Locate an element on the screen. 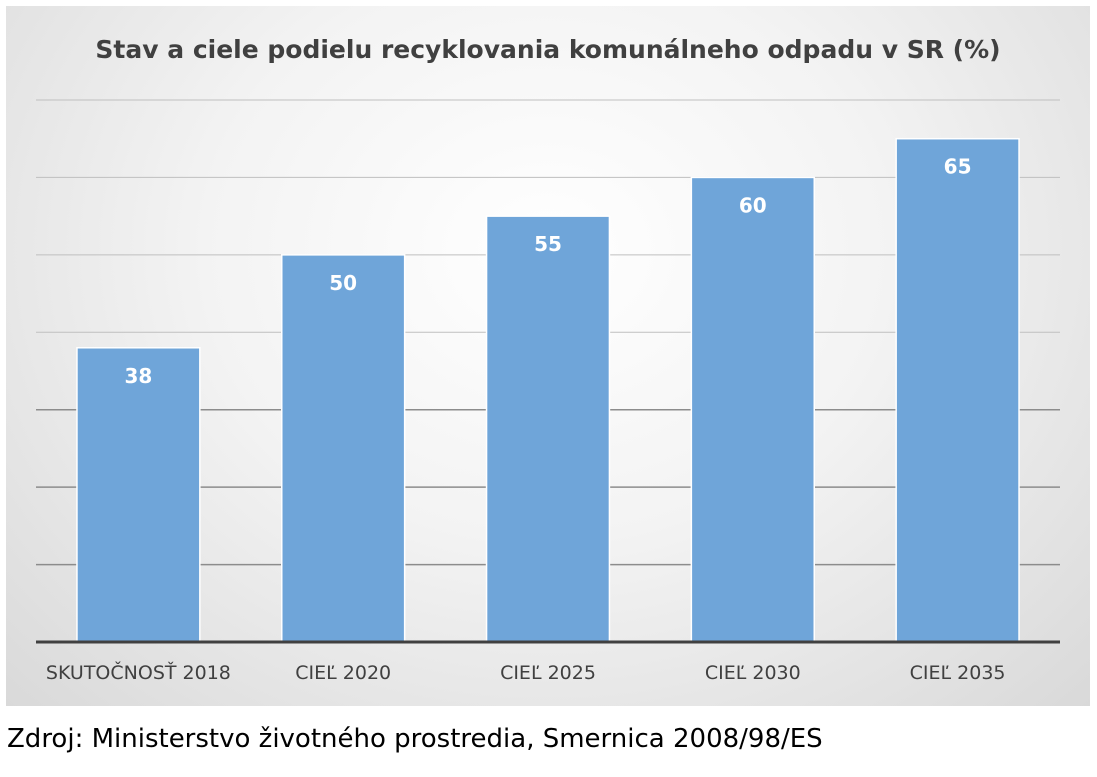  x-tick-label-5: CIEĽ 2035 is located at coordinates (958, 673).